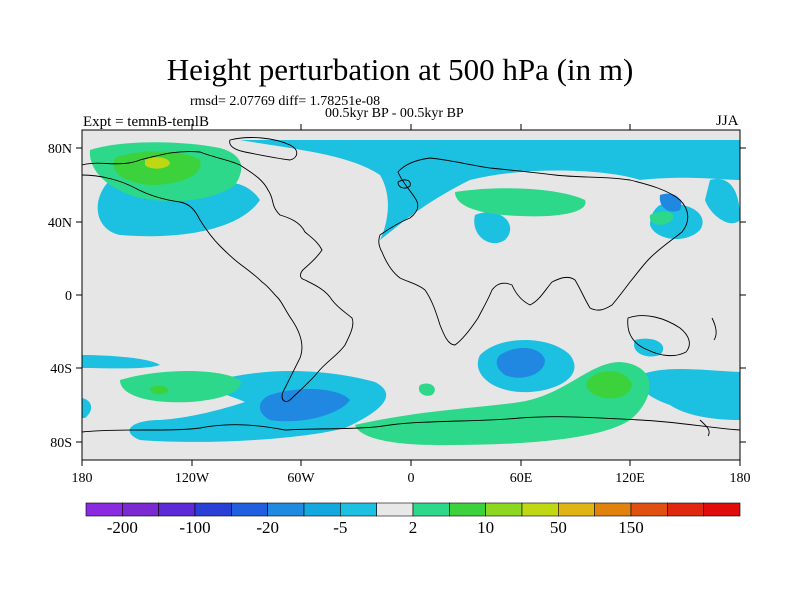 This screenshot has width=800, height=600. What do you see at coordinates (394, 113) in the screenshot?
I see `period-subtitle: 00.5kyr BP - 00.5kyr BP` at bounding box center [394, 113].